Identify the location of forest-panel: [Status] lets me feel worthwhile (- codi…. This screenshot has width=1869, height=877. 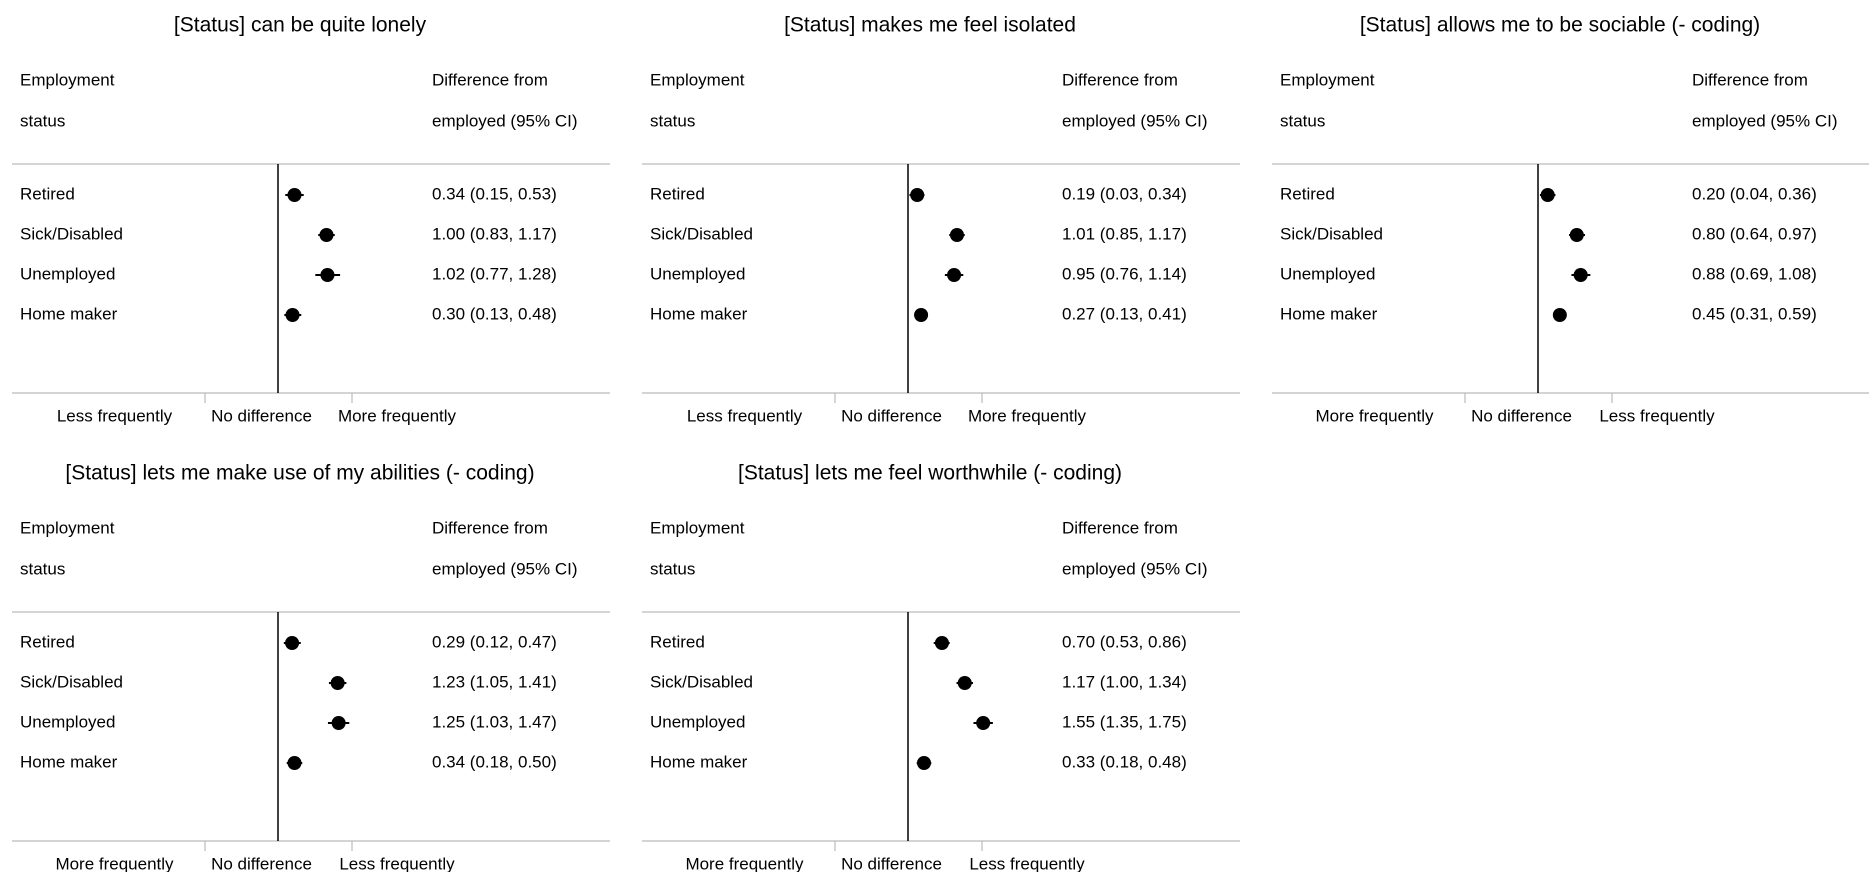
(941, 667).